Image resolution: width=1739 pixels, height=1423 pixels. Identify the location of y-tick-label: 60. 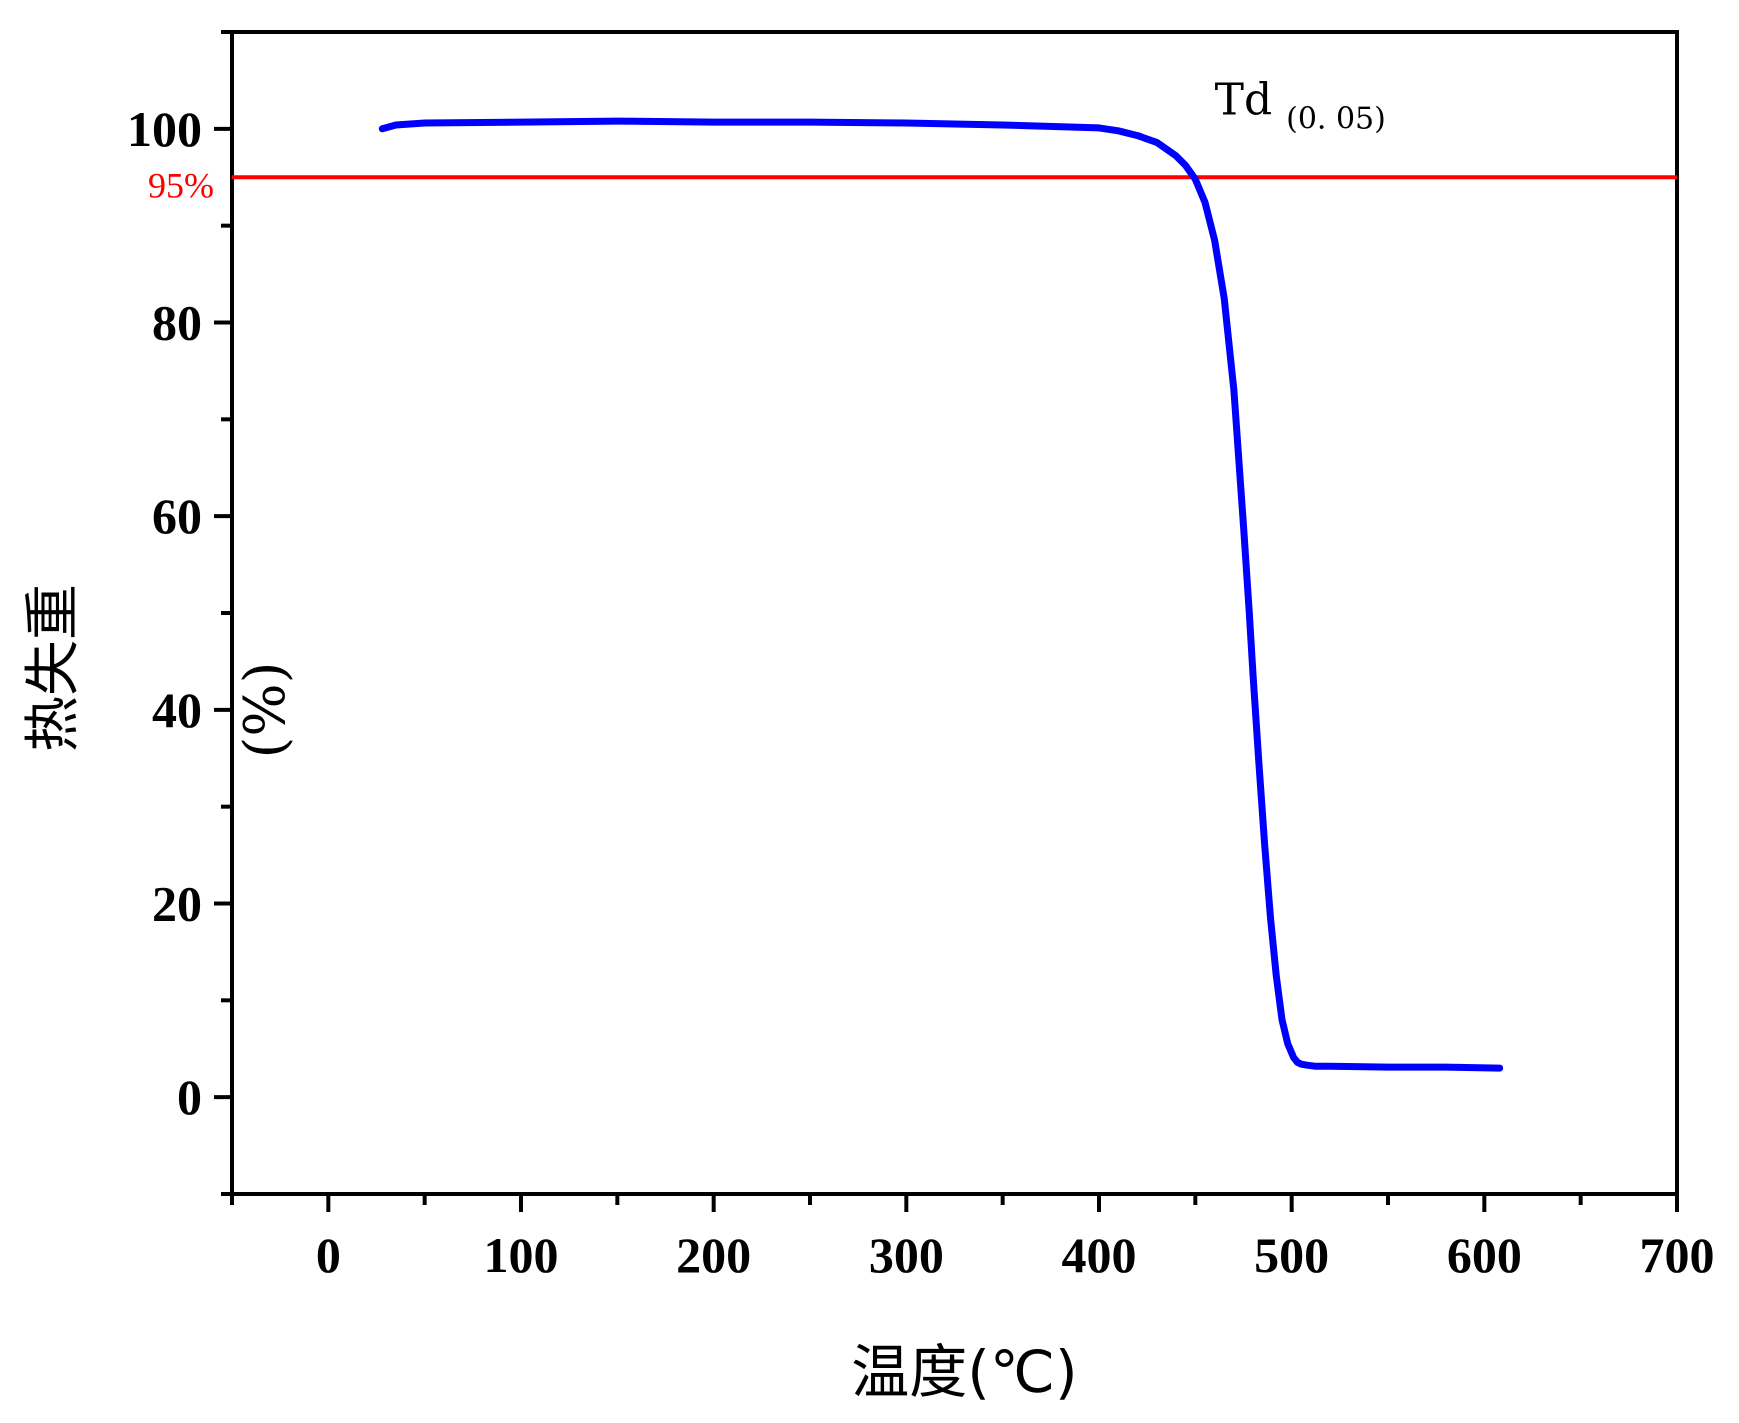
(177, 516).